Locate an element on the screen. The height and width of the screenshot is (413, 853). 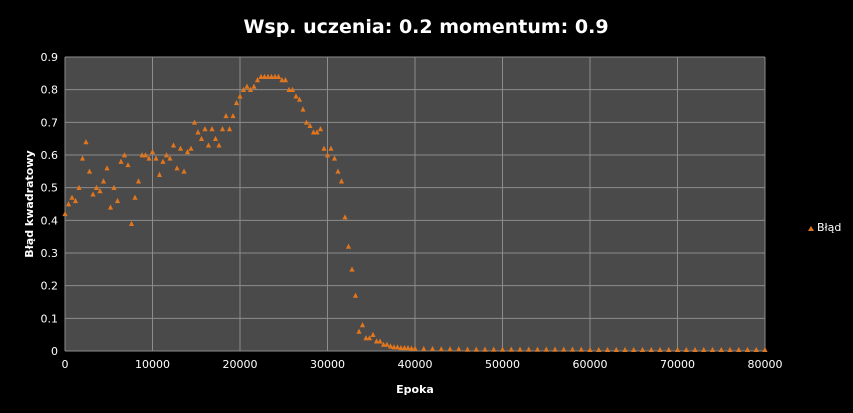
legend: Błąd is located at coordinates (824, 227).